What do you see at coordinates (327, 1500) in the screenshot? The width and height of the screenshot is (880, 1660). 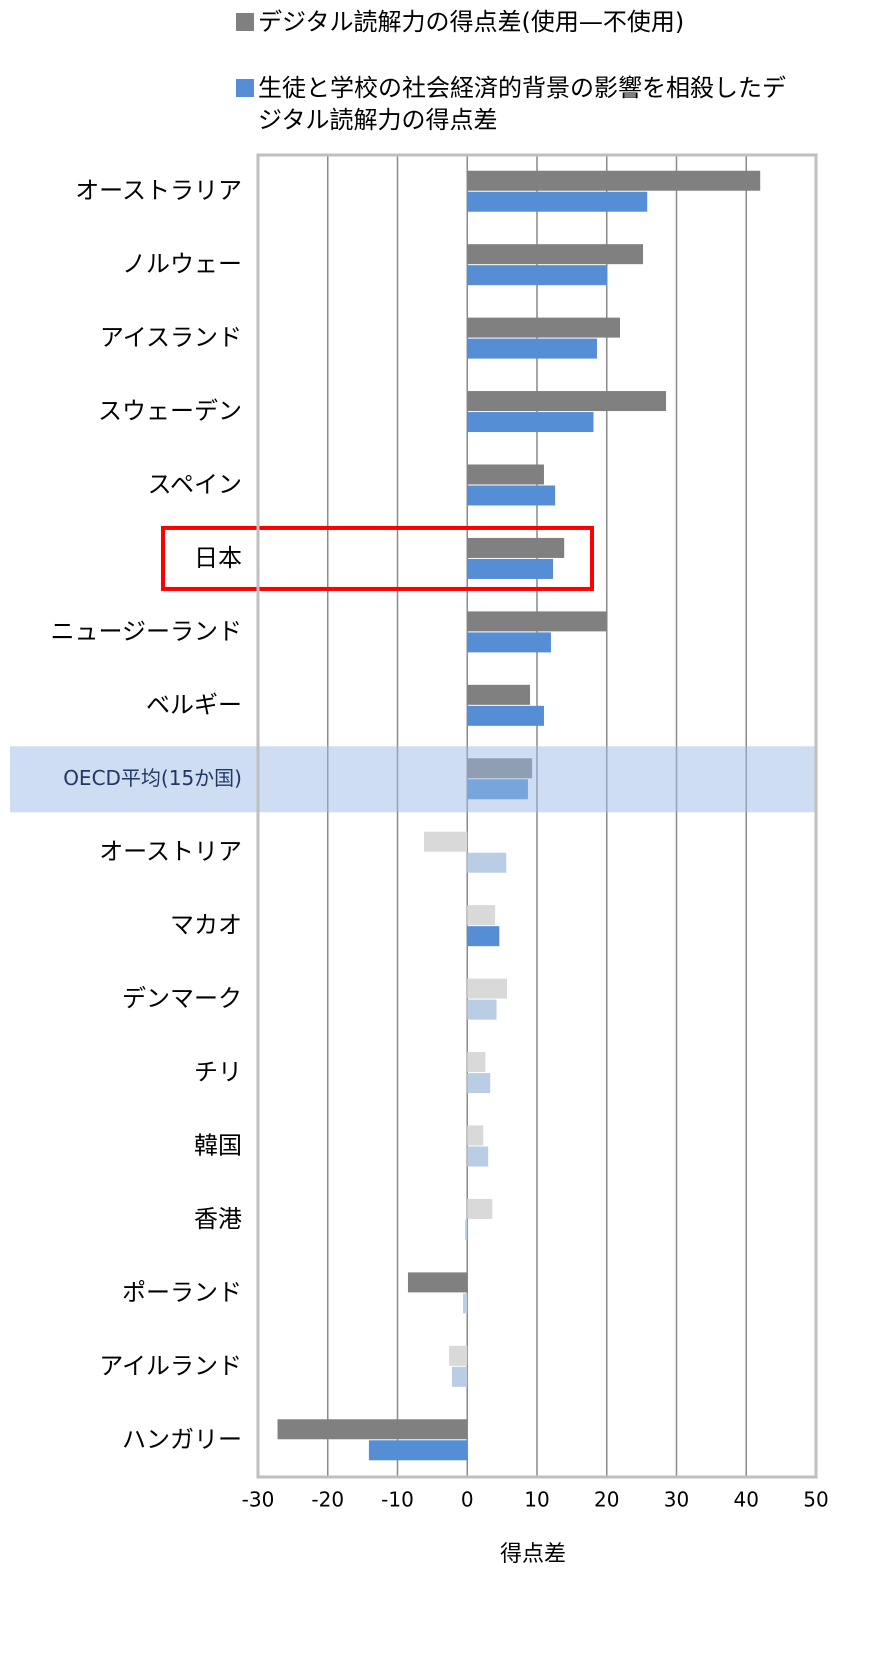 I see `x-tick-label: -20` at bounding box center [327, 1500].